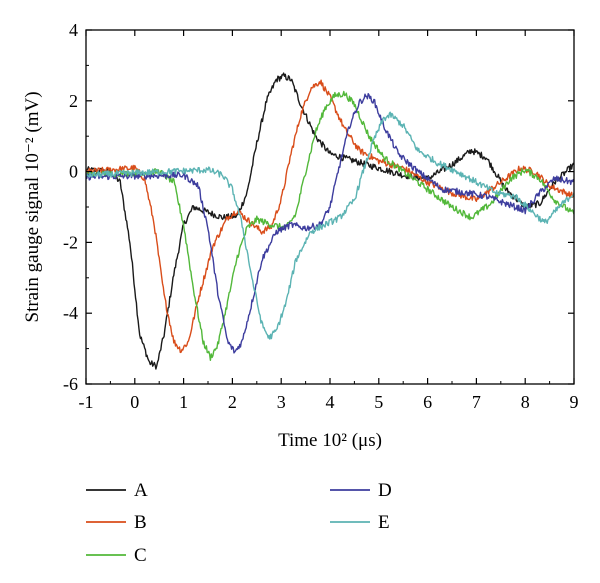 The image size is (600, 583). What do you see at coordinates (232, 402) in the screenshot?
I see `x-tick-label: 2` at bounding box center [232, 402].